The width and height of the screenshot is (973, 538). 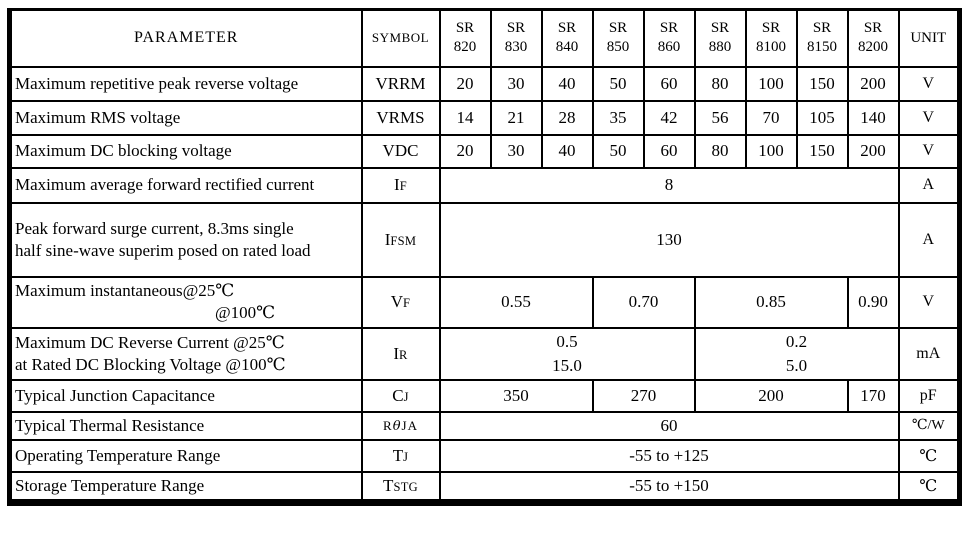 I want to click on value-line: 15.0, so click(x=567, y=365).